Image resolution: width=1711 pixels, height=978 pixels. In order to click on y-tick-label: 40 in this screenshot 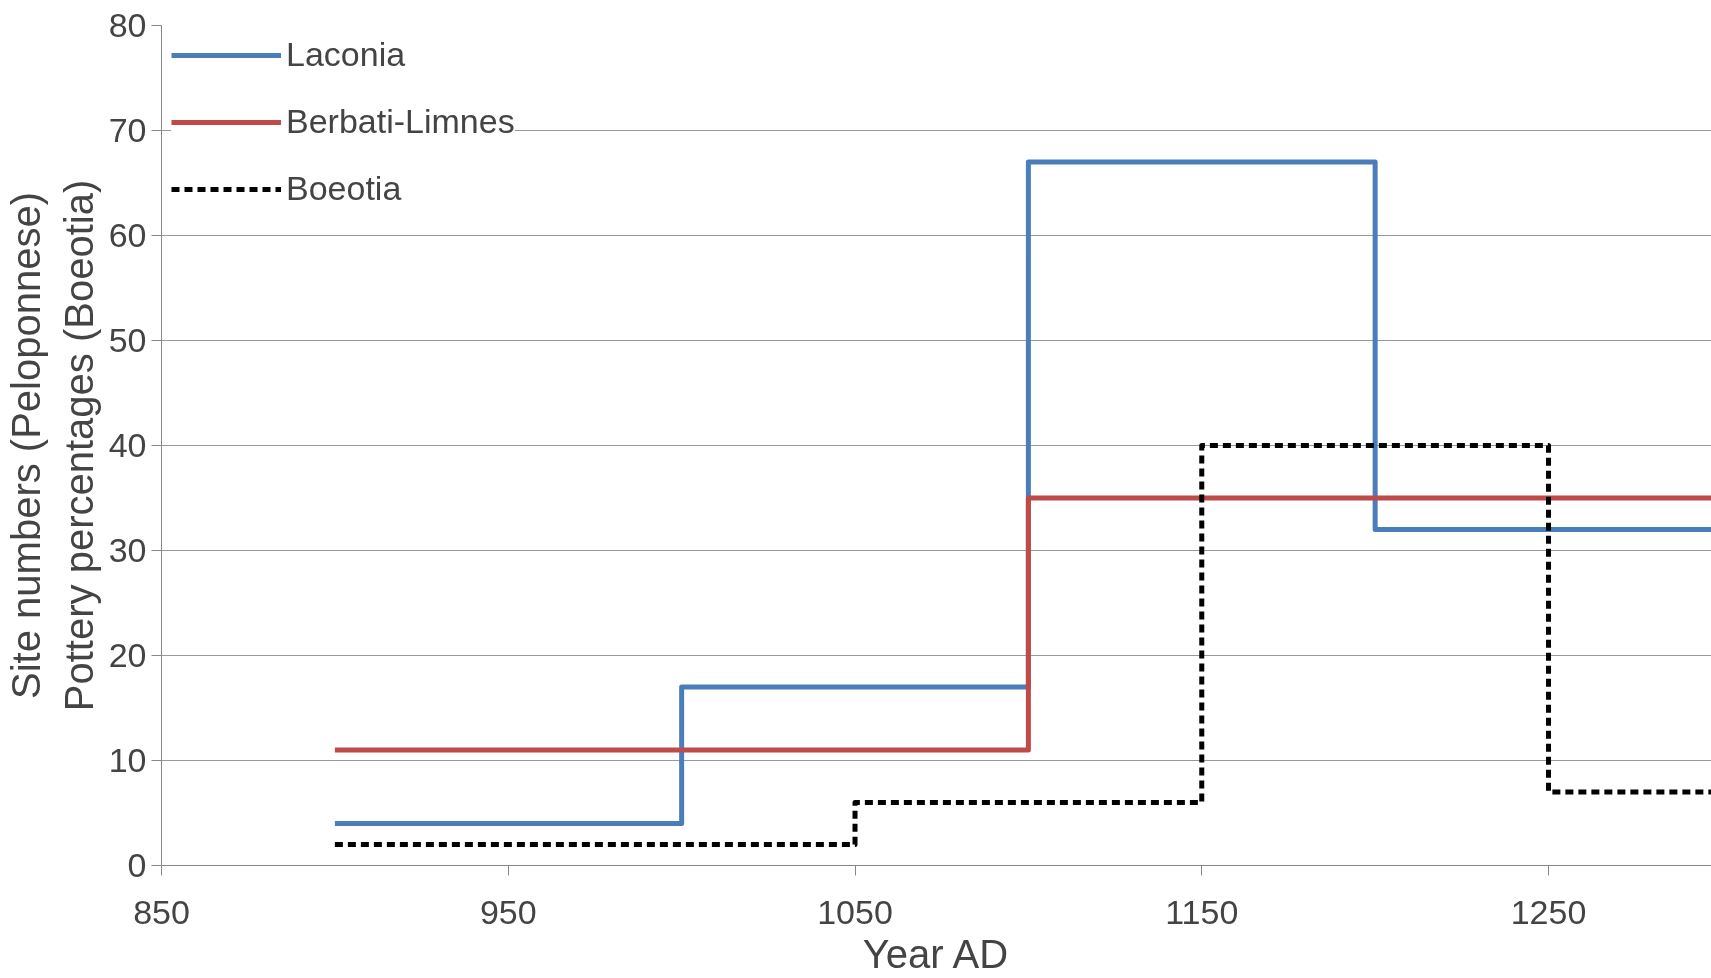, I will do `click(127, 445)`.